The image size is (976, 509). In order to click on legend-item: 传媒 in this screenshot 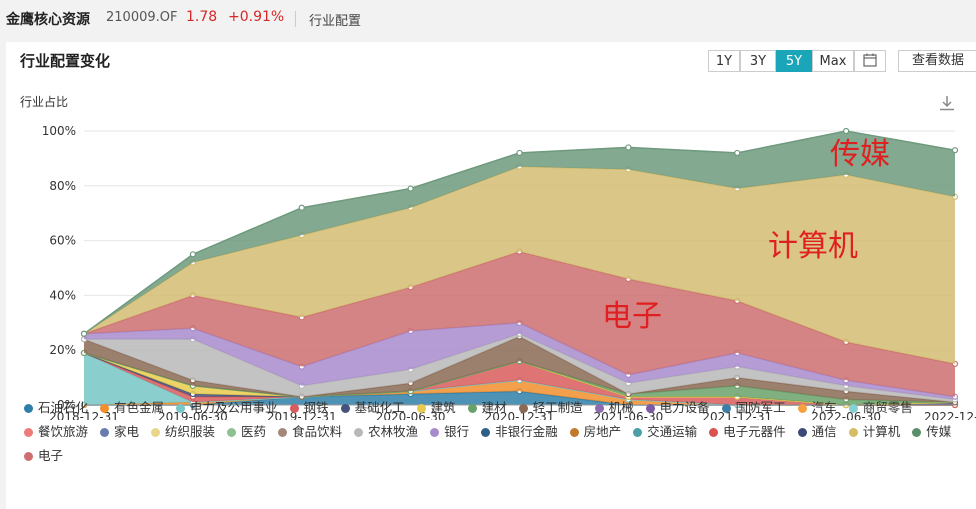, I will do `click(931, 432)`.